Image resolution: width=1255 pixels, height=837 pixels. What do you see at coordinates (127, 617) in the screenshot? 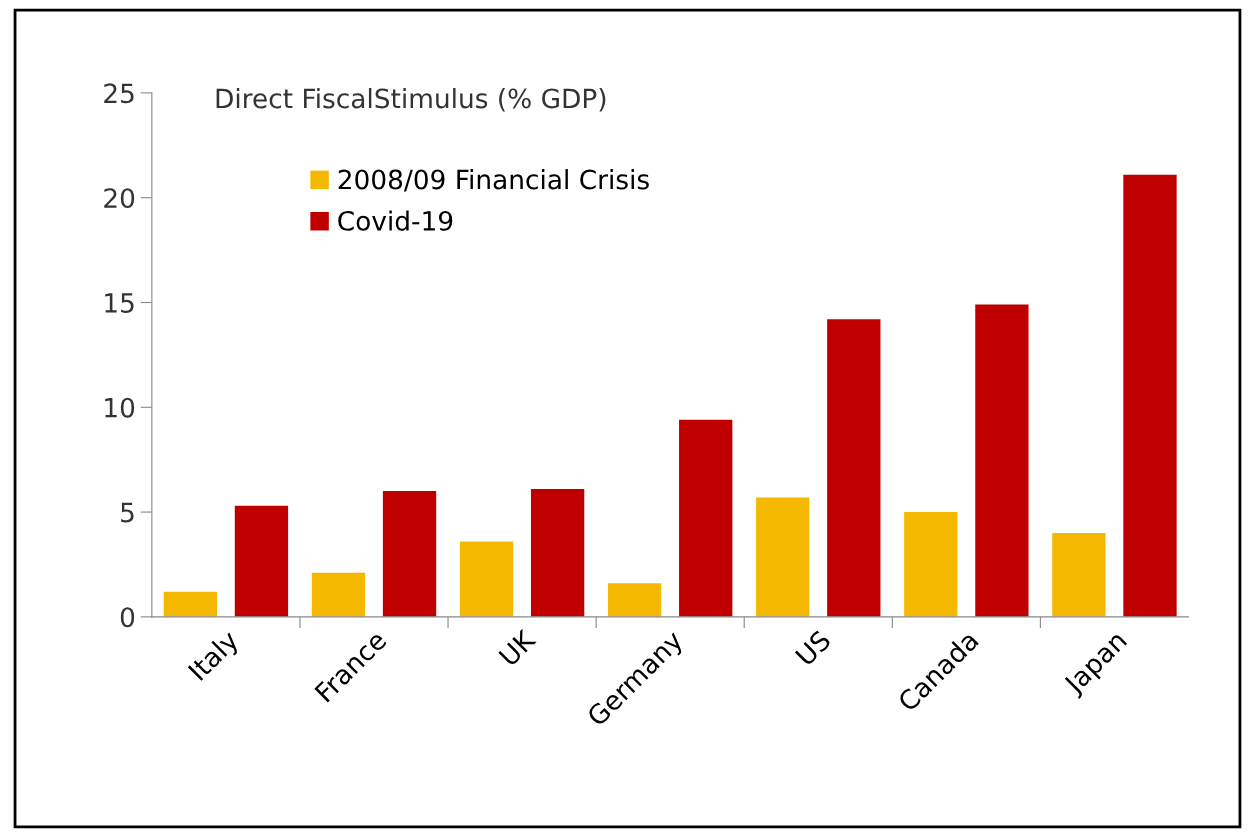
I see `y-tick-label: 0` at bounding box center [127, 617].